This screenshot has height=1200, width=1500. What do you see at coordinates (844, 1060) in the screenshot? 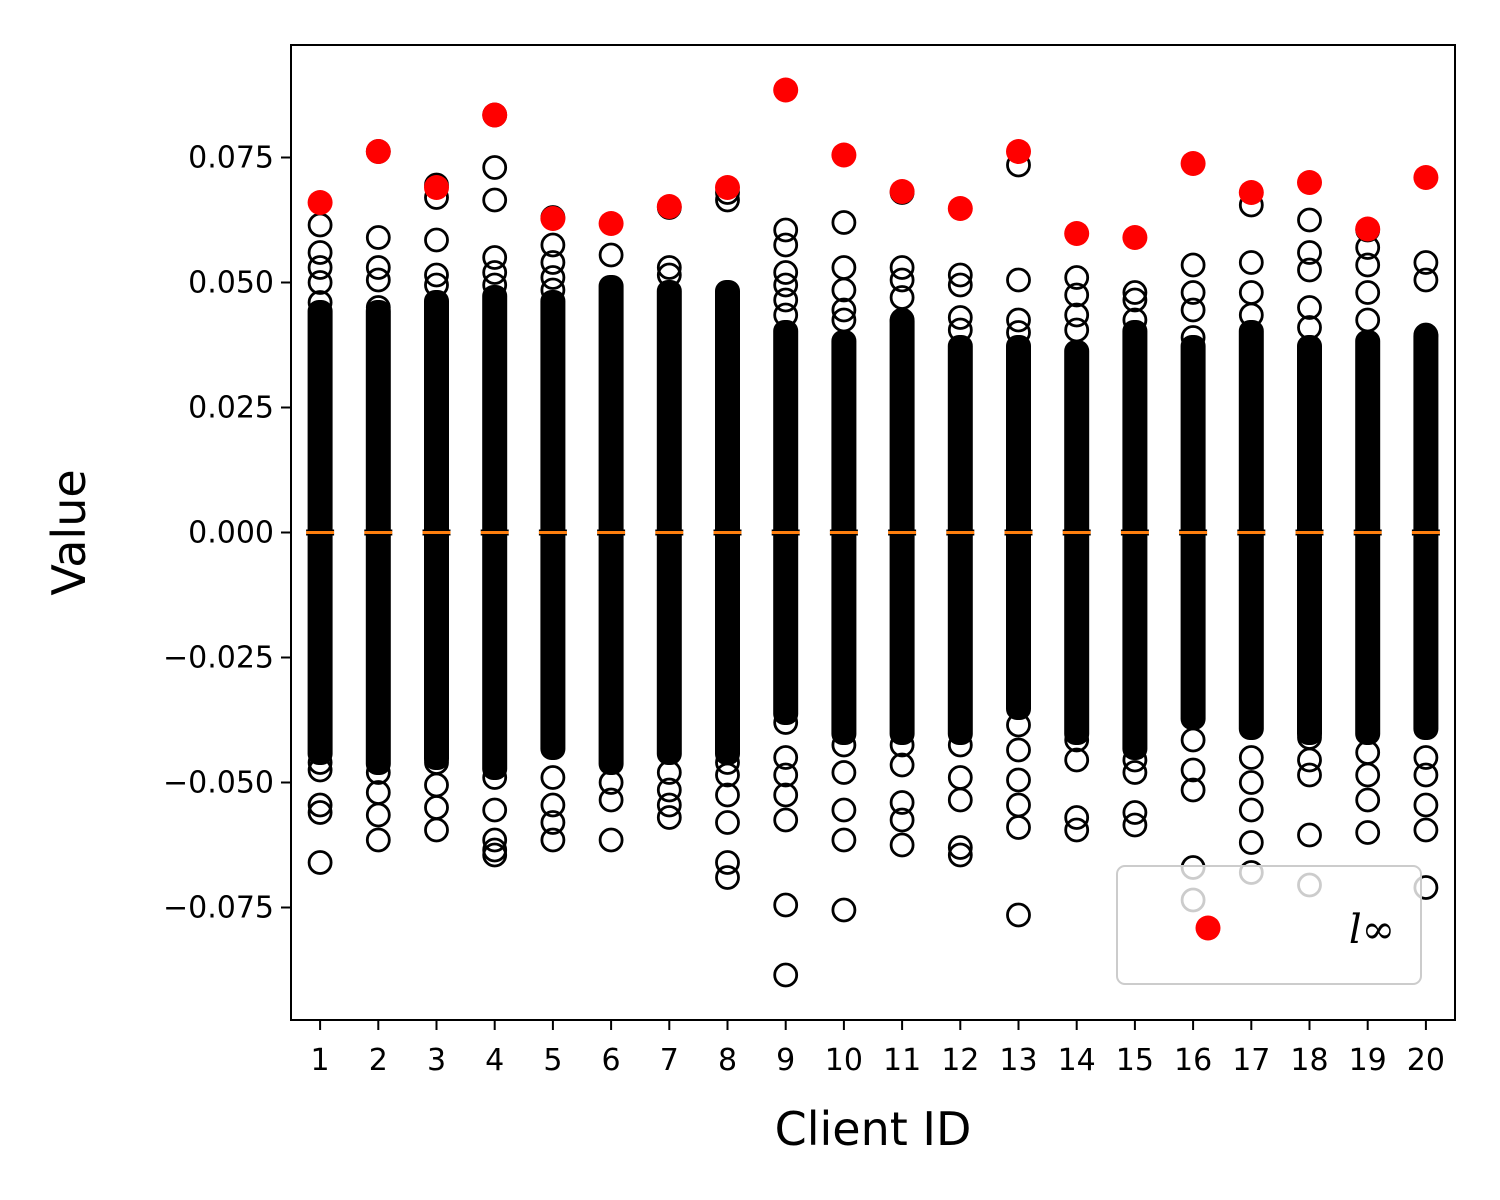
I see `x-tick-label: 10` at bounding box center [844, 1060].